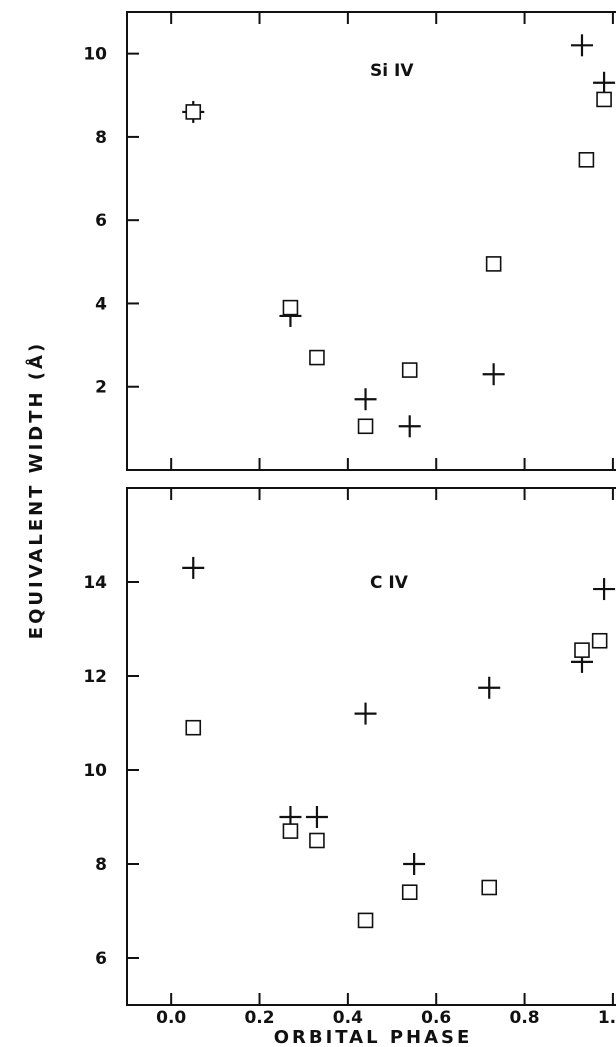 The image size is (616, 1047). I want to click on x-tick-label: 0.2, so click(259, 1018).